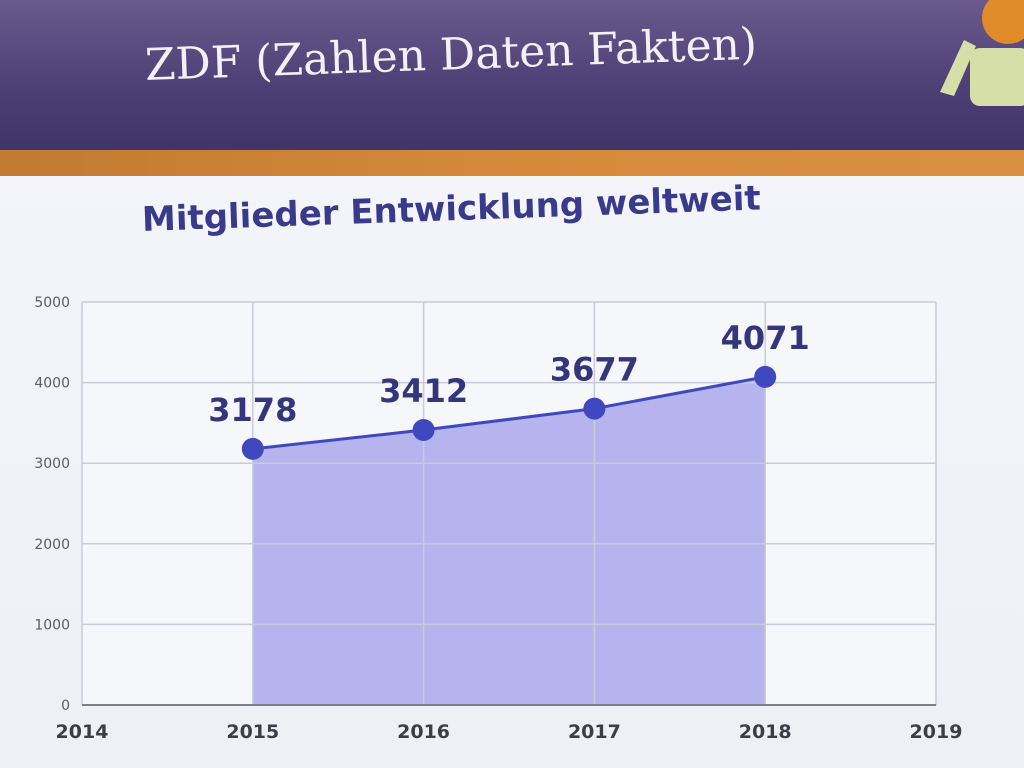 Image resolution: width=1024 pixels, height=768 pixels. What do you see at coordinates (52, 303) in the screenshot?
I see `y-tick-label: 5000` at bounding box center [52, 303].